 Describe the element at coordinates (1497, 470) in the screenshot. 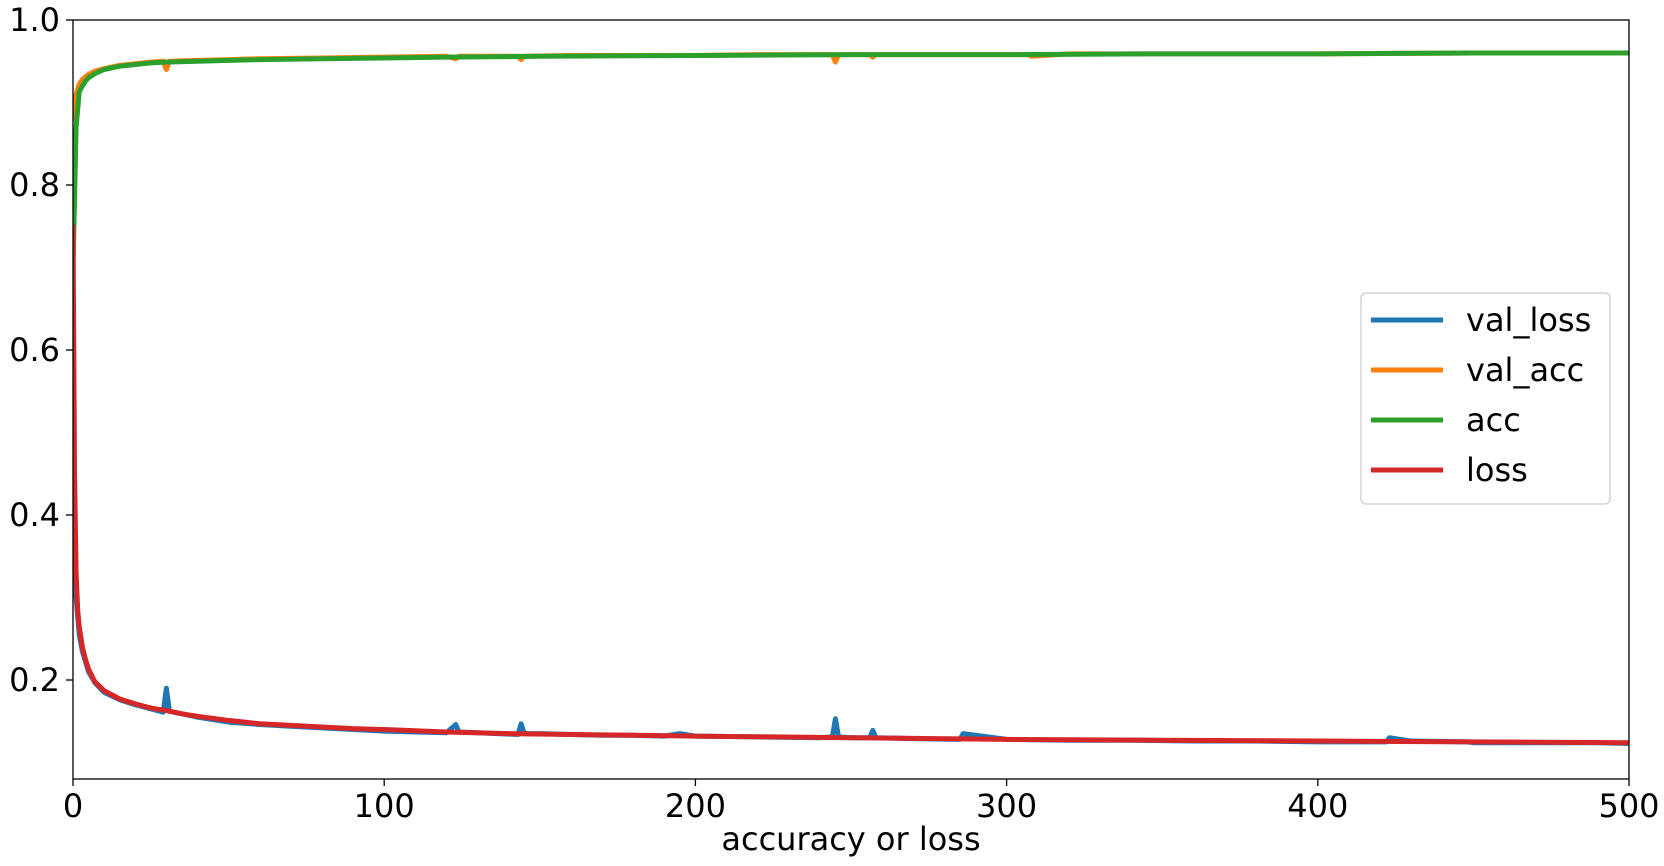

I see `legend-label-loss: loss` at that location.